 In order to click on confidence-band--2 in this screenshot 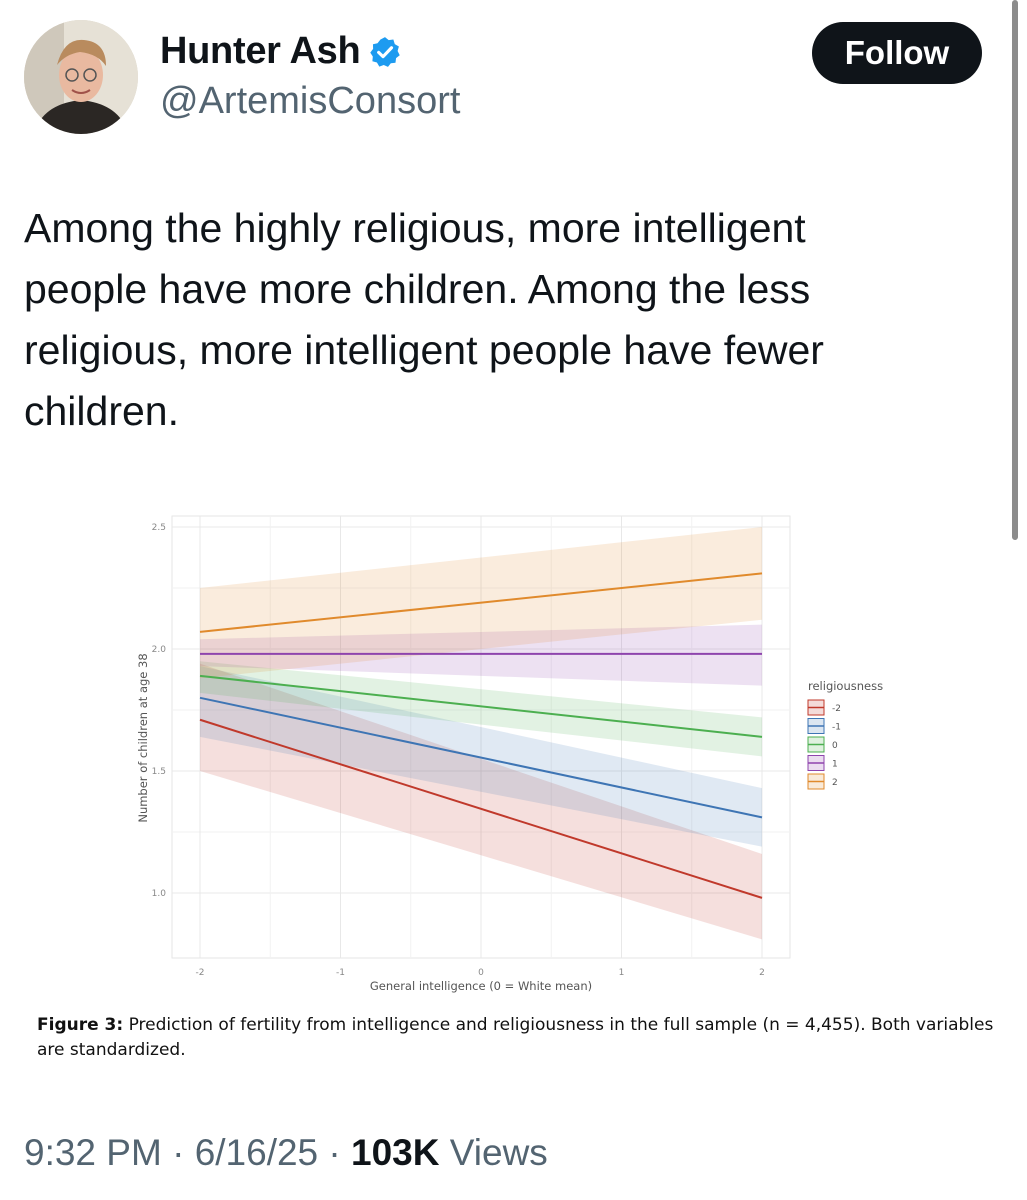, I will do `click(481, 801)`.